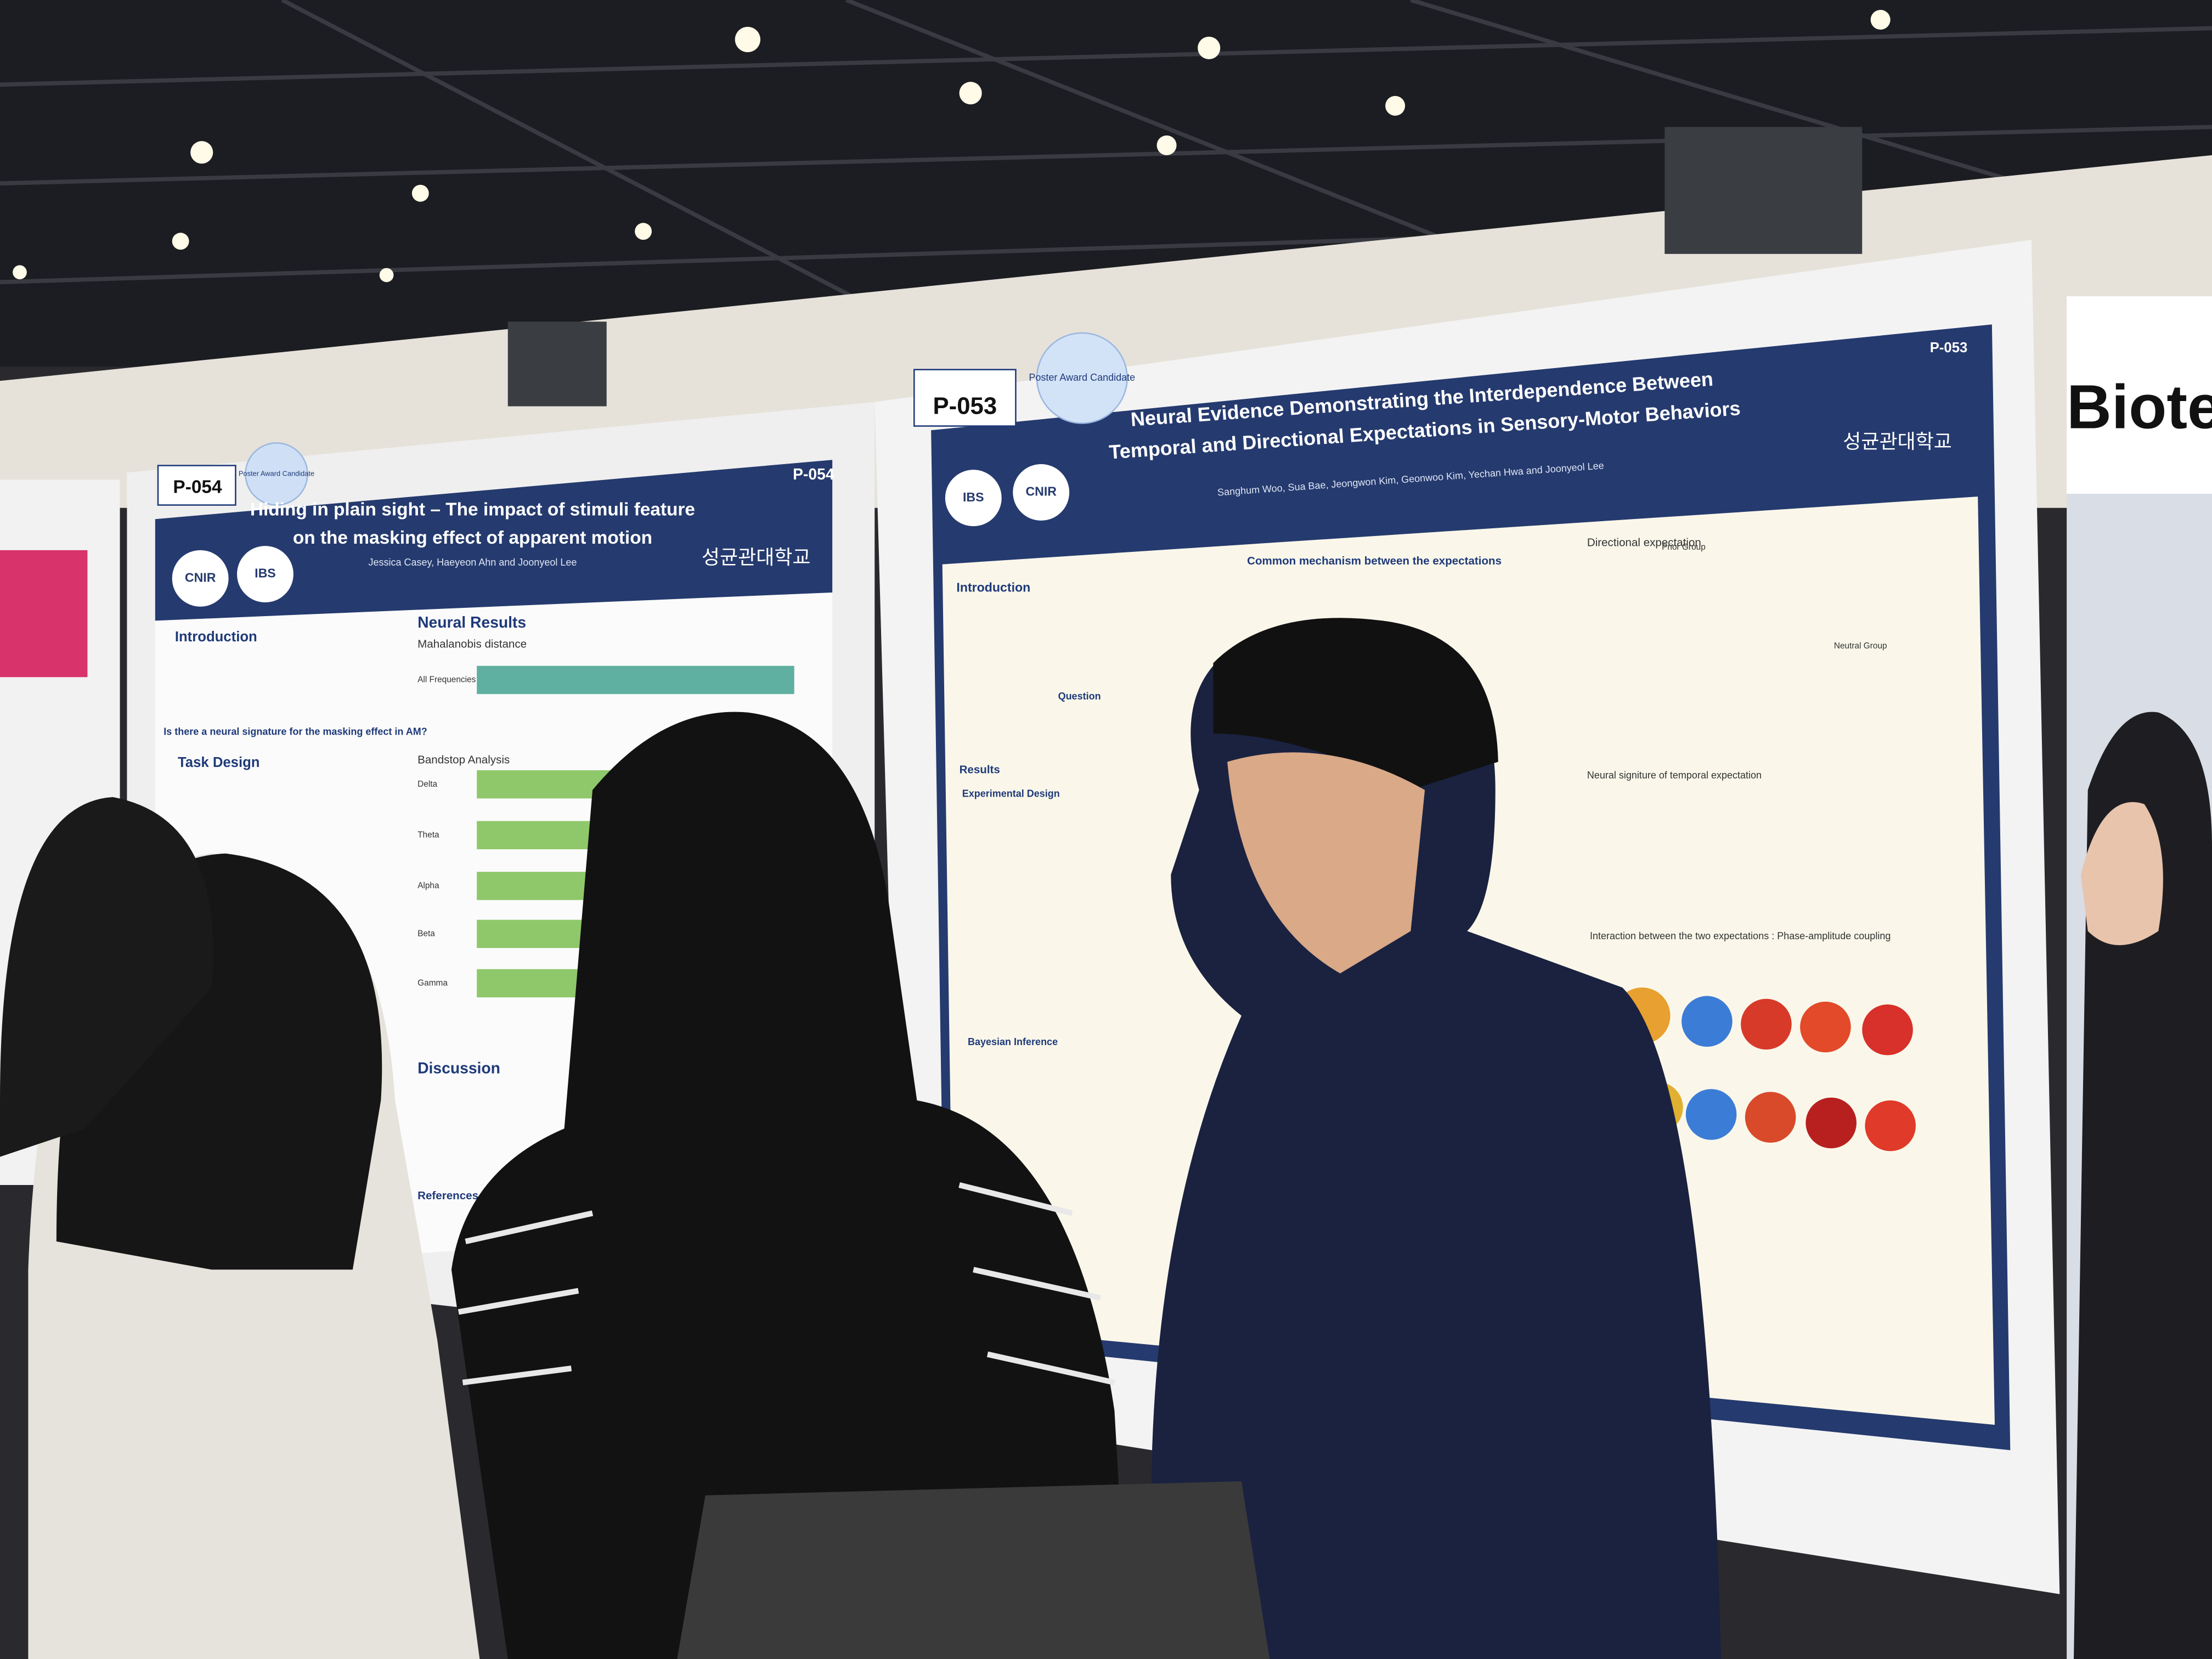 Image resolution: width=2212 pixels, height=1659 pixels. What do you see at coordinates (2121, 873) in the screenshot?
I see `face-right` at bounding box center [2121, 873].